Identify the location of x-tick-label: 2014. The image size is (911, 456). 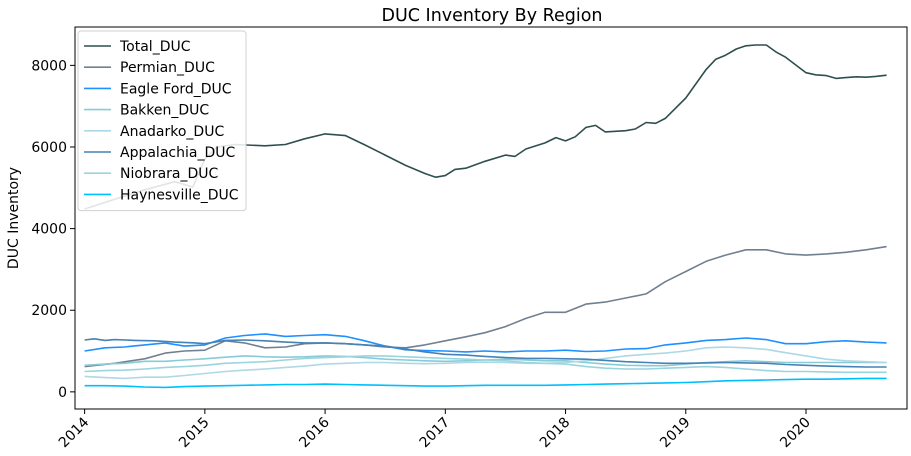
(74, 432).